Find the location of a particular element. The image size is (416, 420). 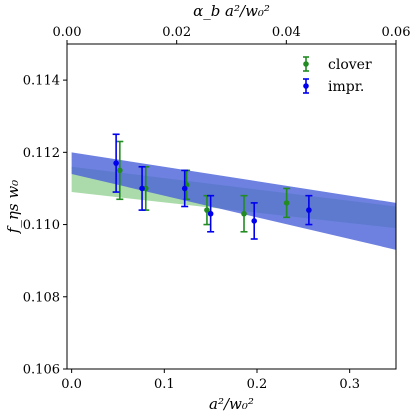

y-tick-label: 0.114 is located at coordinates (41, 81).